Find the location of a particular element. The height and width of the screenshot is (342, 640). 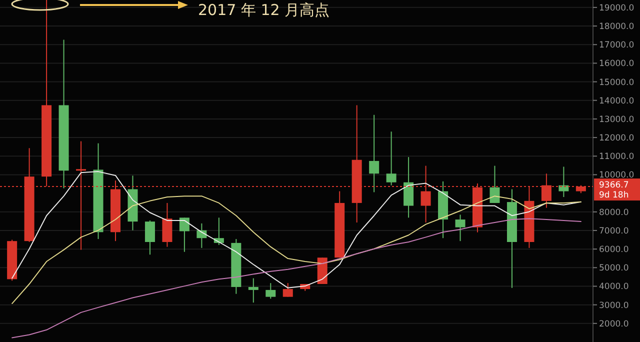

ref-line-label: 9366.7 is located at coordinates (614, 185).